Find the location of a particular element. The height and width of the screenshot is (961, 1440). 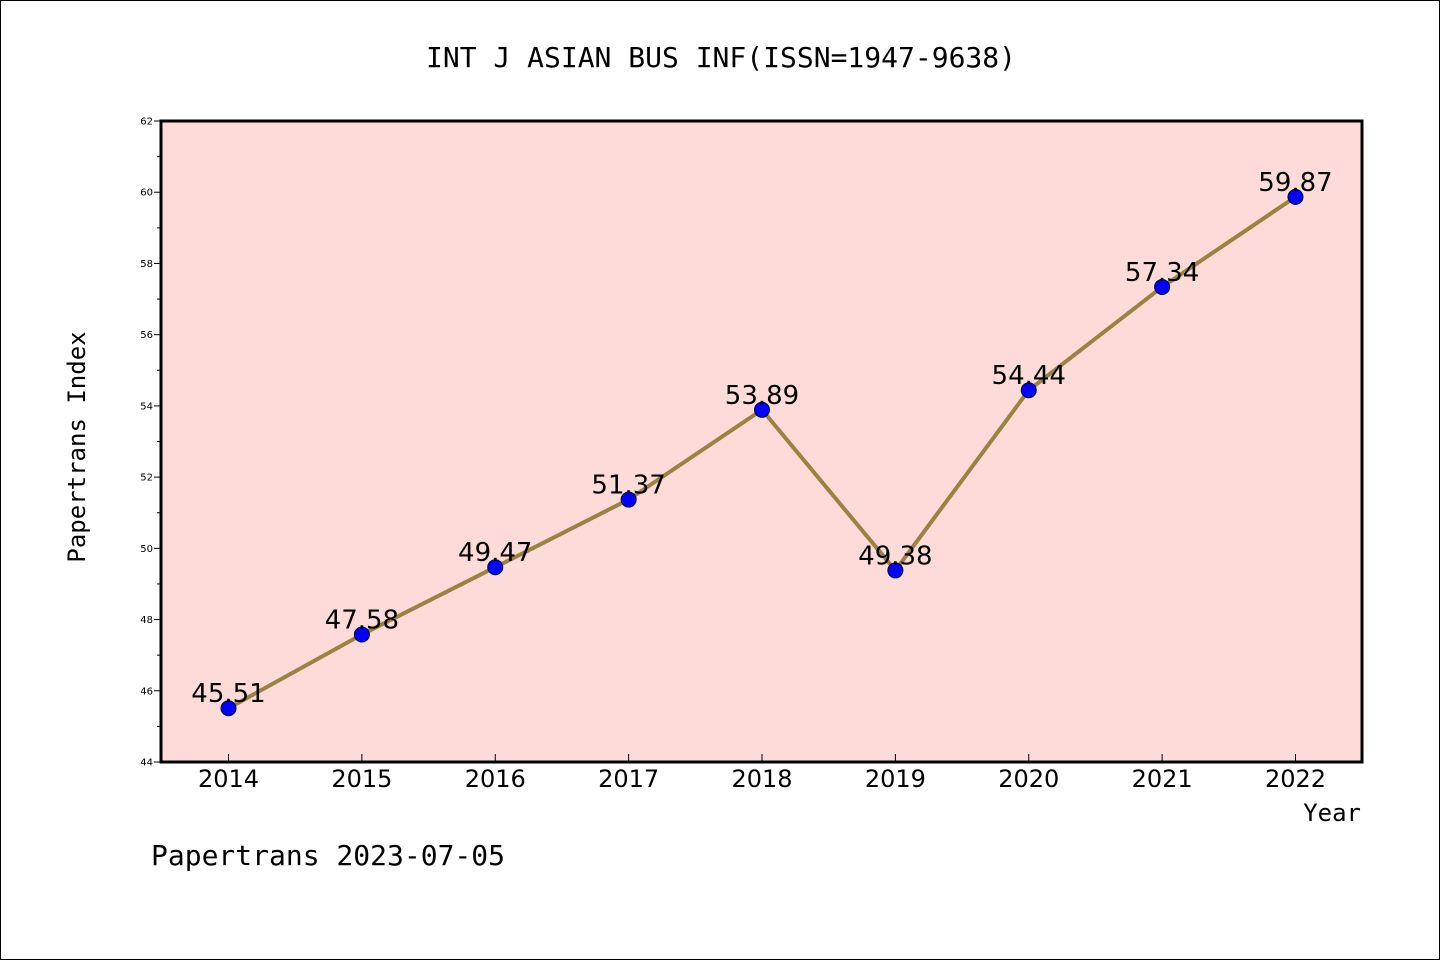

data-label: 54.44 is located at coordinates (1029, 376).